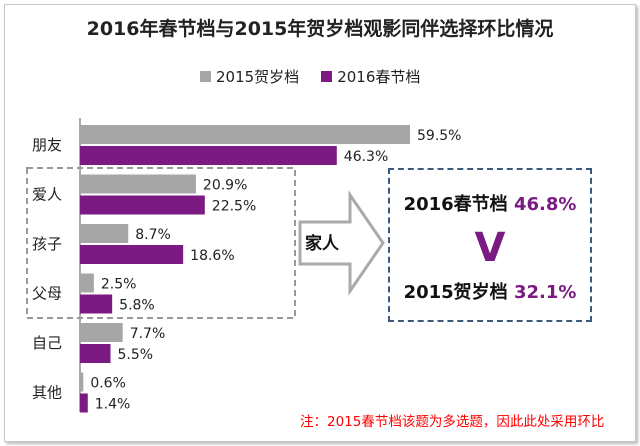  Describe the element at coordinates (153, 235) in the screenshot. I see `bar-value-label: 8.7%` at that location.